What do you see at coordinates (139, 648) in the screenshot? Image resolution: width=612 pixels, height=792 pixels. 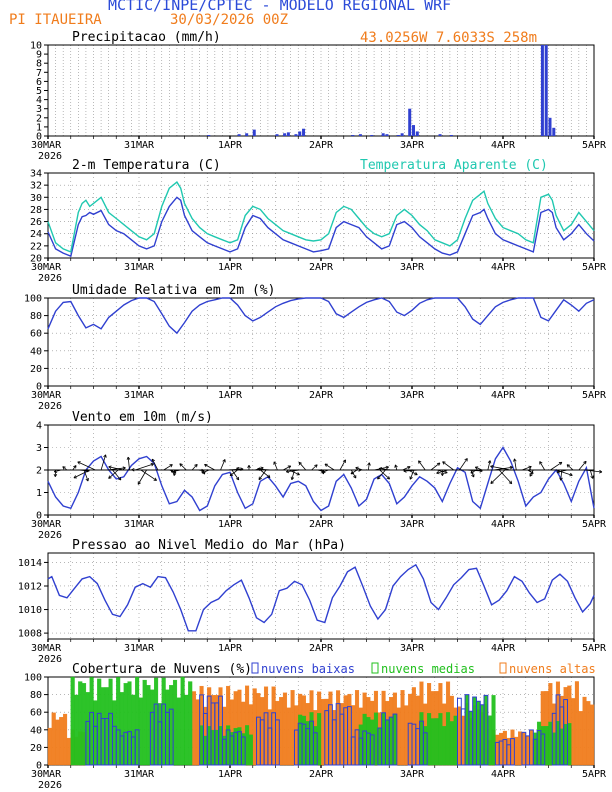 I see `x-tick-label: 31MAR` at bounding box center [139, 648].